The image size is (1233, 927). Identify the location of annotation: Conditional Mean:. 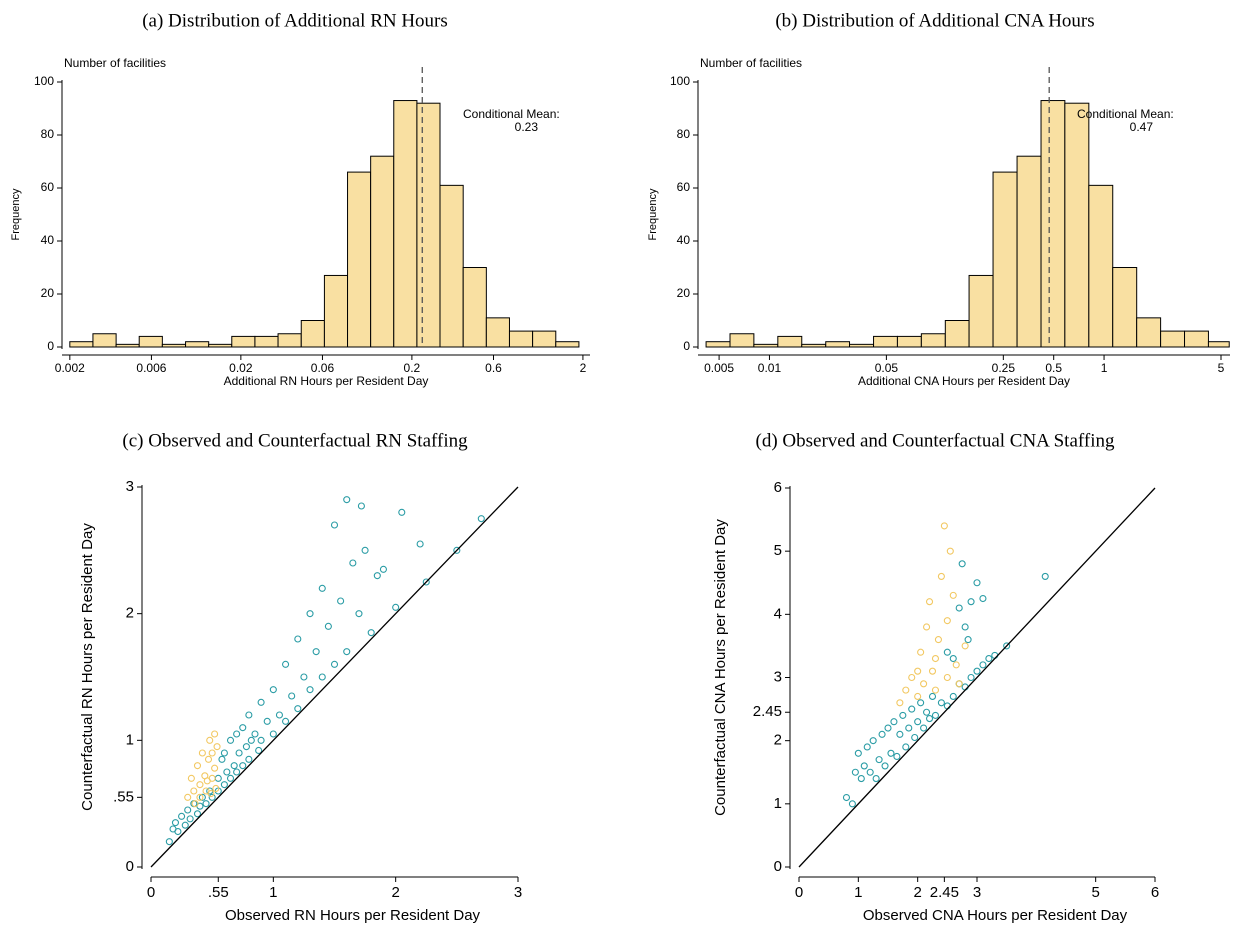
(511, 114).